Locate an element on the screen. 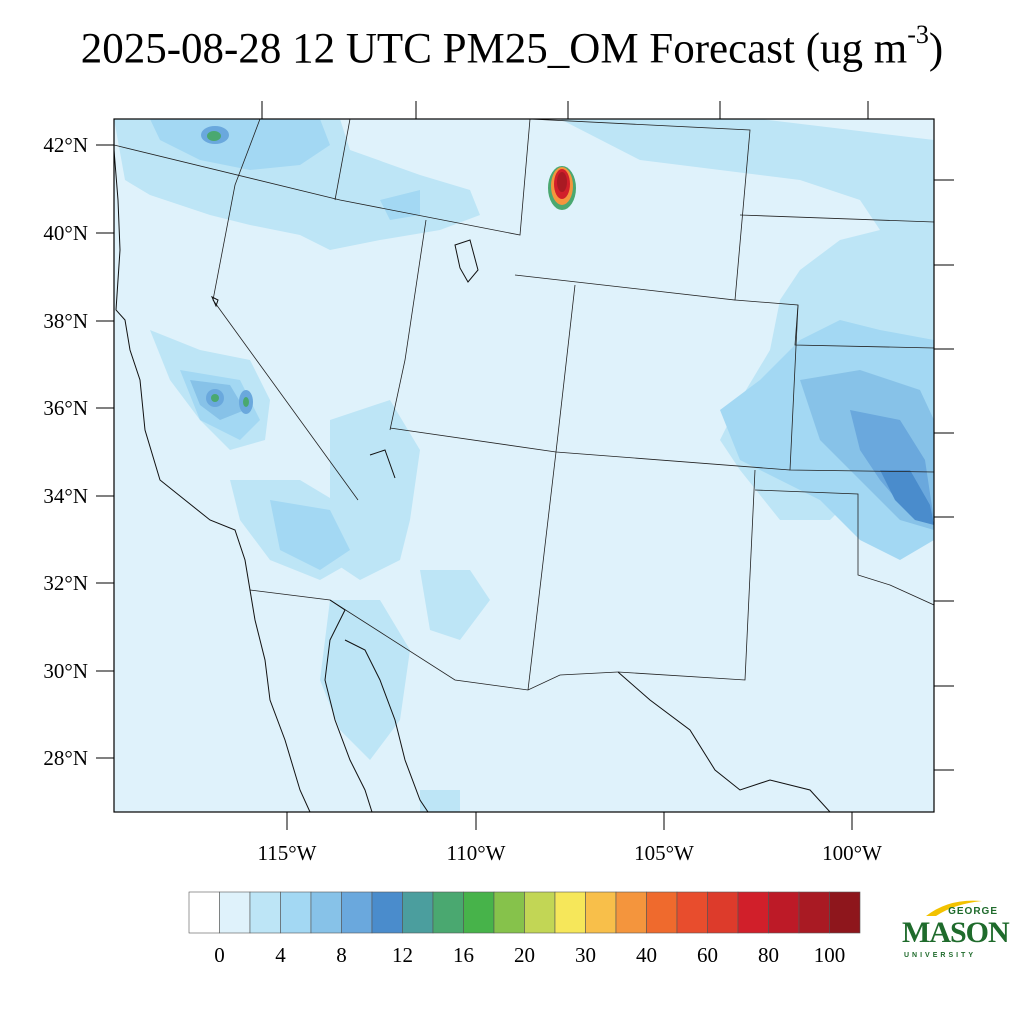  title-exponent: -3 is located at coordinates (918, 34).